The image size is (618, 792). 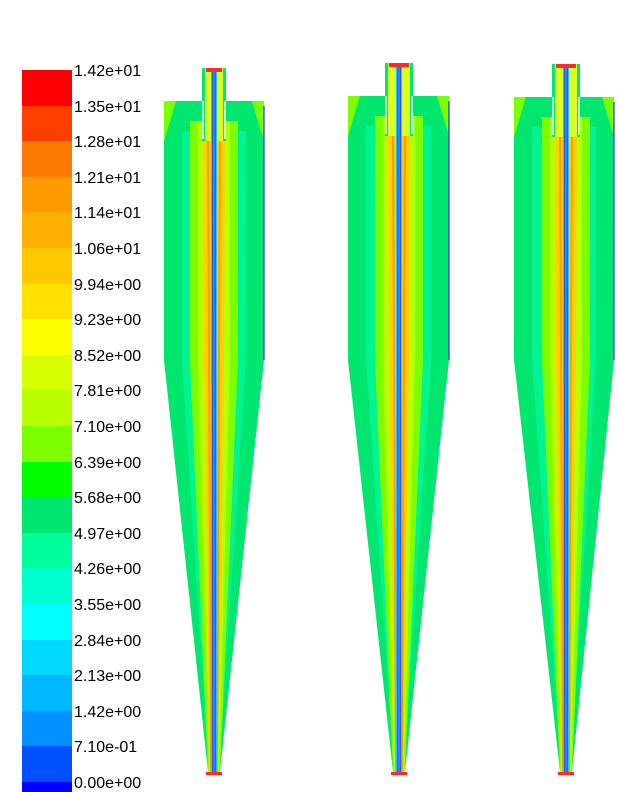 I want to click on colorbar-label: 1.21e+01, so click(x=108, y=178).